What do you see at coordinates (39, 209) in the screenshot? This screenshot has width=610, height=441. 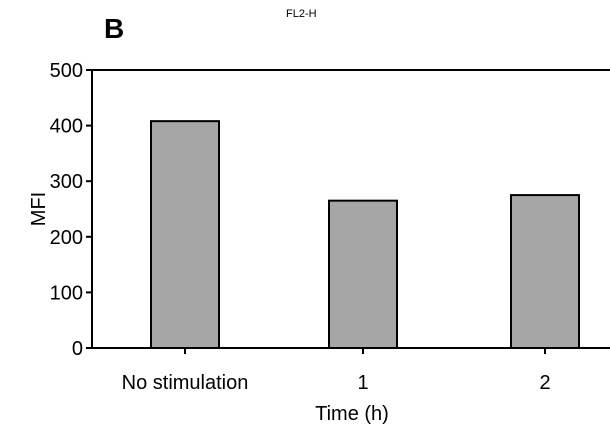 I see `y-axis-title: MFI` at bounding box center [39, 209].